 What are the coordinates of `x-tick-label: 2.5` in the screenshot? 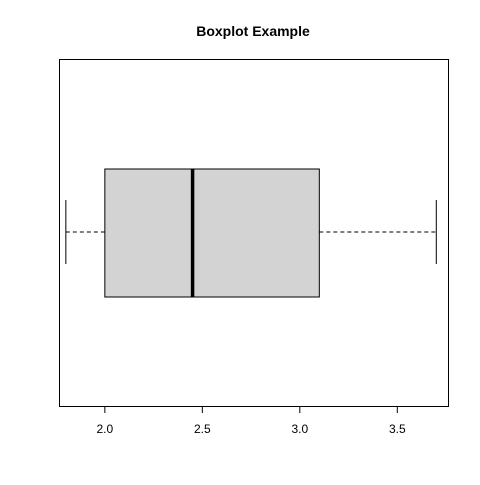 It's located at (202, 429).